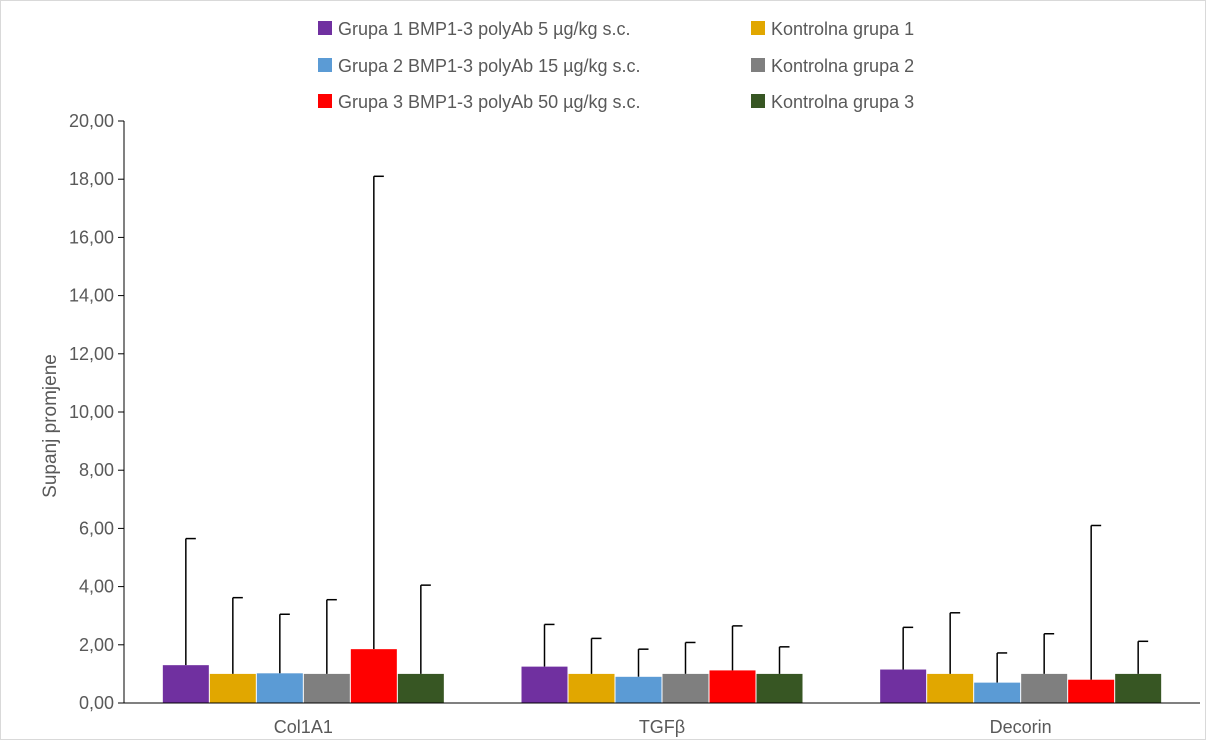 This screenshot has width=1208, height=742. I want to click on y-tick-label: 10,00, so click(91, 412).